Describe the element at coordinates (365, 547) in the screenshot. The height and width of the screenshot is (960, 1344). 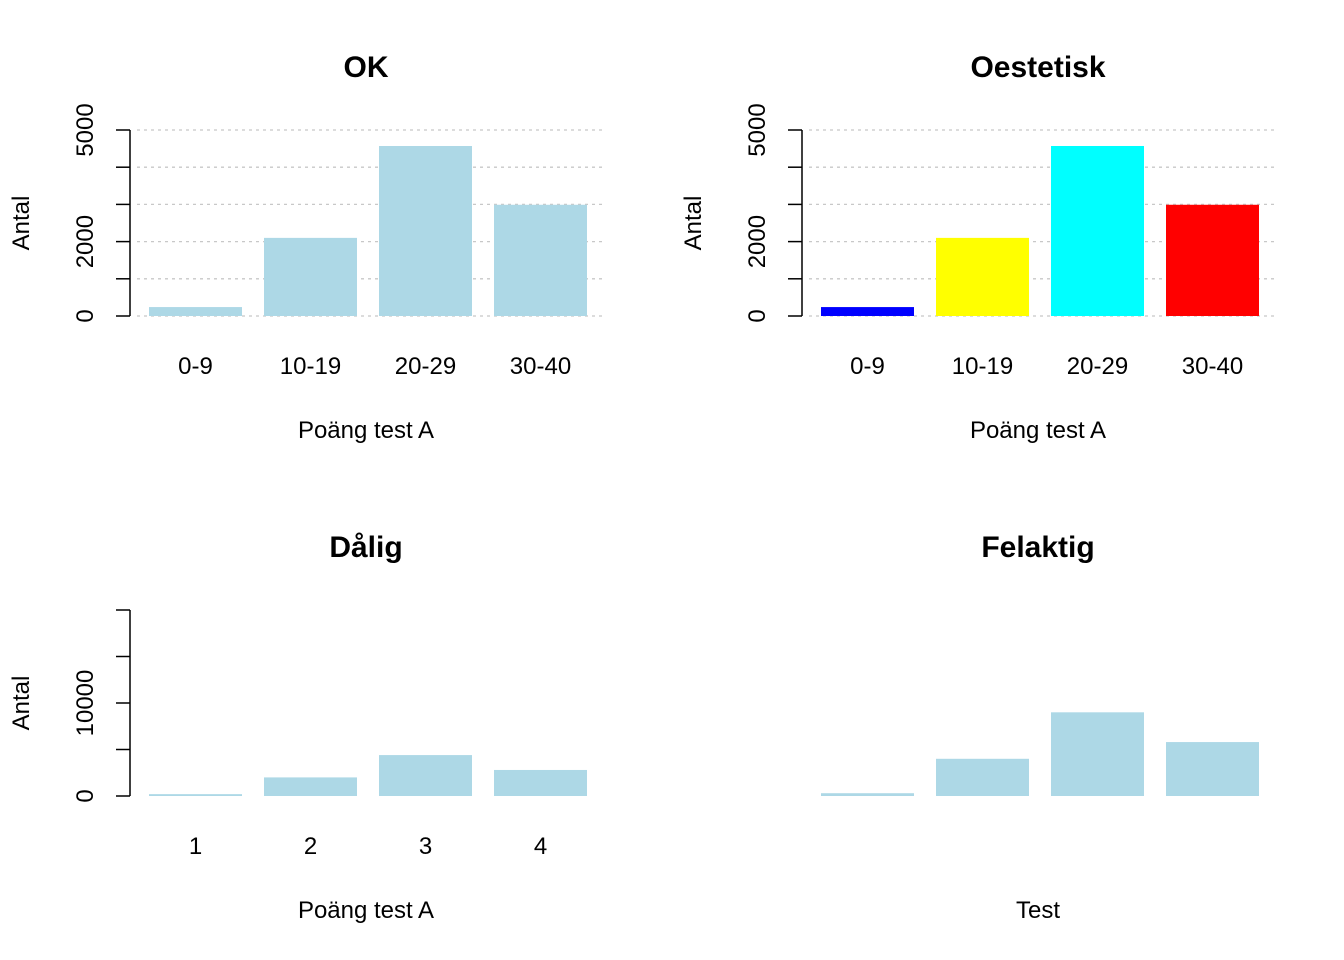
I see `chart-title: Dålig` at that location.